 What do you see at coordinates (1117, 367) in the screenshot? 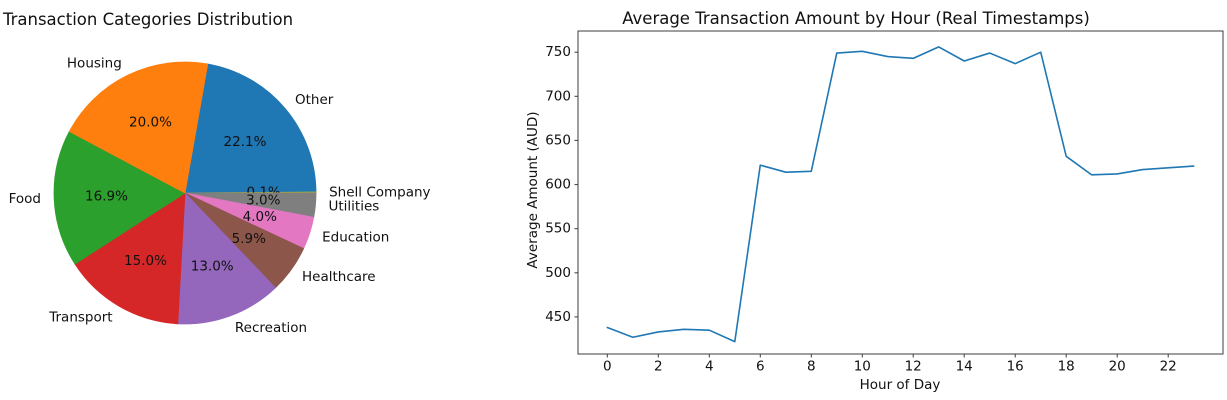
I see `x-tick-label: 20` at bounding box center [1117, 367].